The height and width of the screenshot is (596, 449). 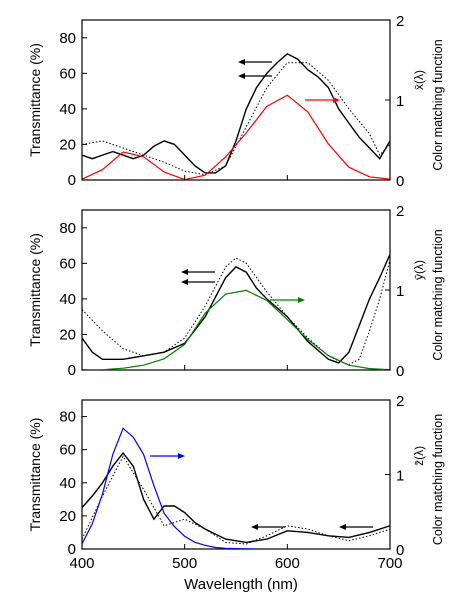 I want to click on x-axis-title: Wavelength (nm), so click(x=241, y=584).